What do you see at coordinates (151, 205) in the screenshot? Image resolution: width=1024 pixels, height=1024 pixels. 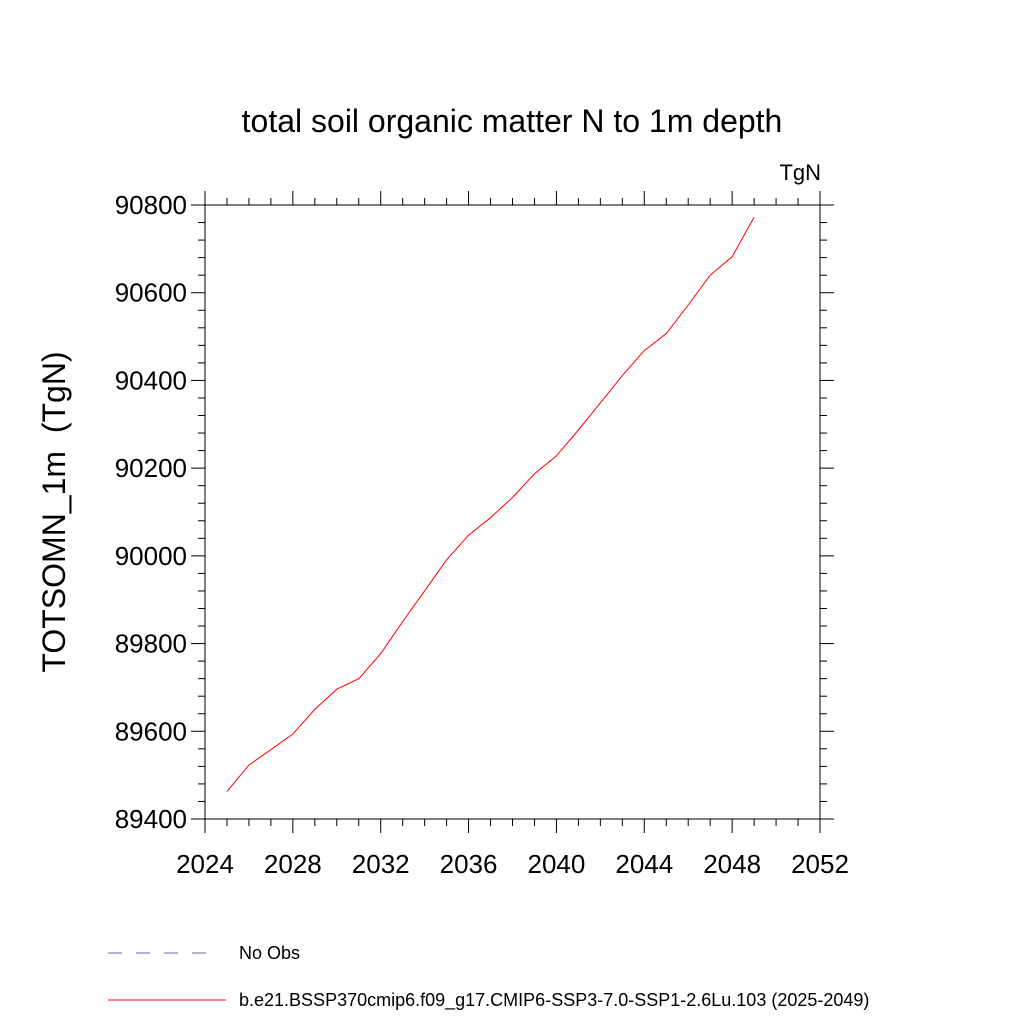 I see `y-tick-label: 90800` at bounding box center [151, 205].